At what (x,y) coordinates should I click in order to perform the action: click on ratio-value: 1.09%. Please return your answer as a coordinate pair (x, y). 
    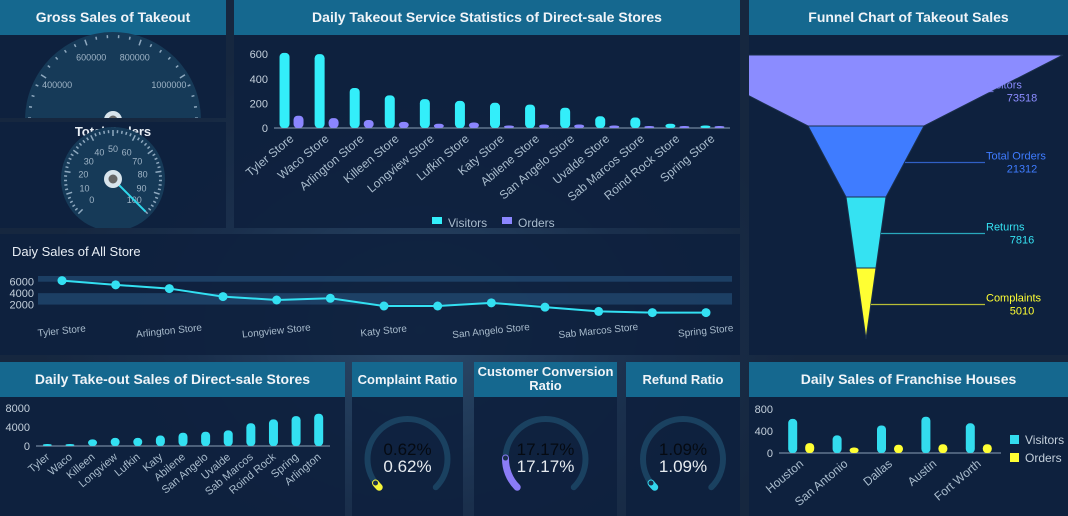
    Looking at the image, I should click on (683, 466).